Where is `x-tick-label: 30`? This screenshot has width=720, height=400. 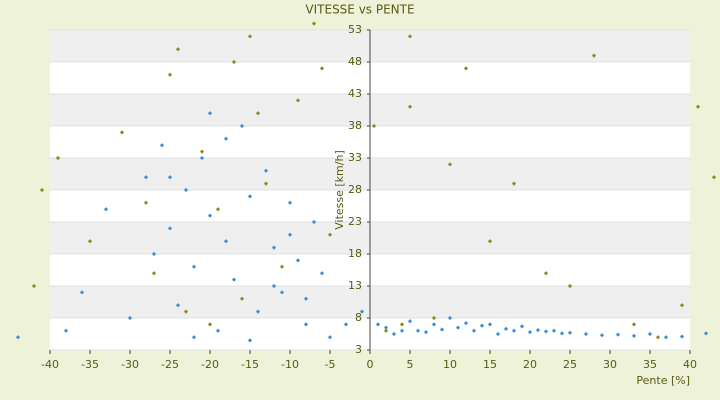
x-tick-label: 30 is located at coordinates (610, 364).